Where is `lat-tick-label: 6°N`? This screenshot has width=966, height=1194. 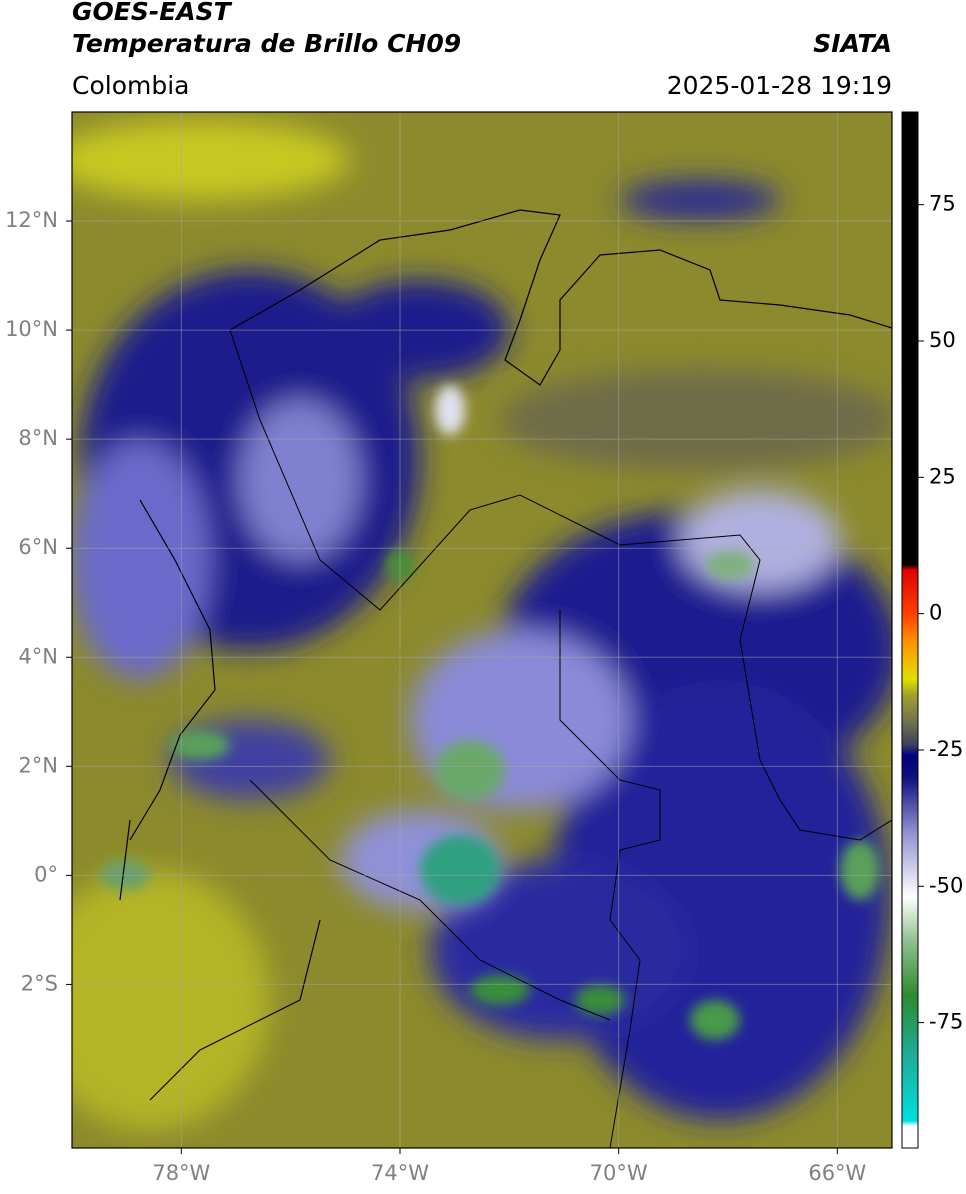 lat-tick-label: 6°N is located at coordinates (38, 547).